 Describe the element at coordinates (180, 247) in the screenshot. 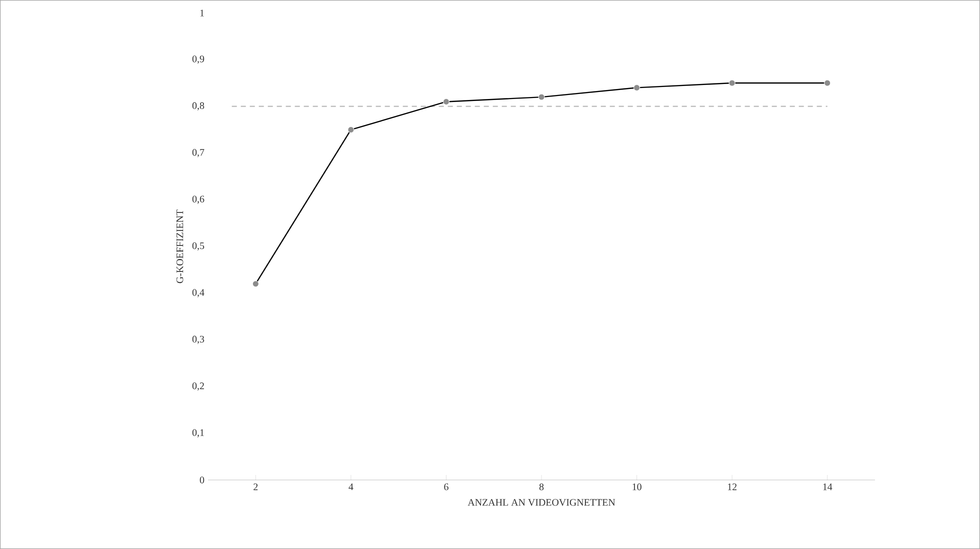

I see `y-axis-title: G-KOEFFIZIENT` at that location.